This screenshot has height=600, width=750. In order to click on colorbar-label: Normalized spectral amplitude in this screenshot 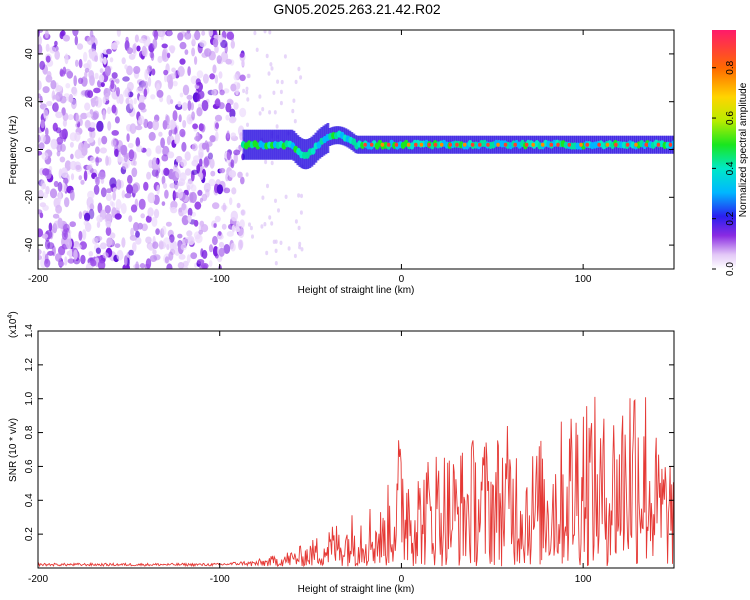, I will do `click(743, 149)`.